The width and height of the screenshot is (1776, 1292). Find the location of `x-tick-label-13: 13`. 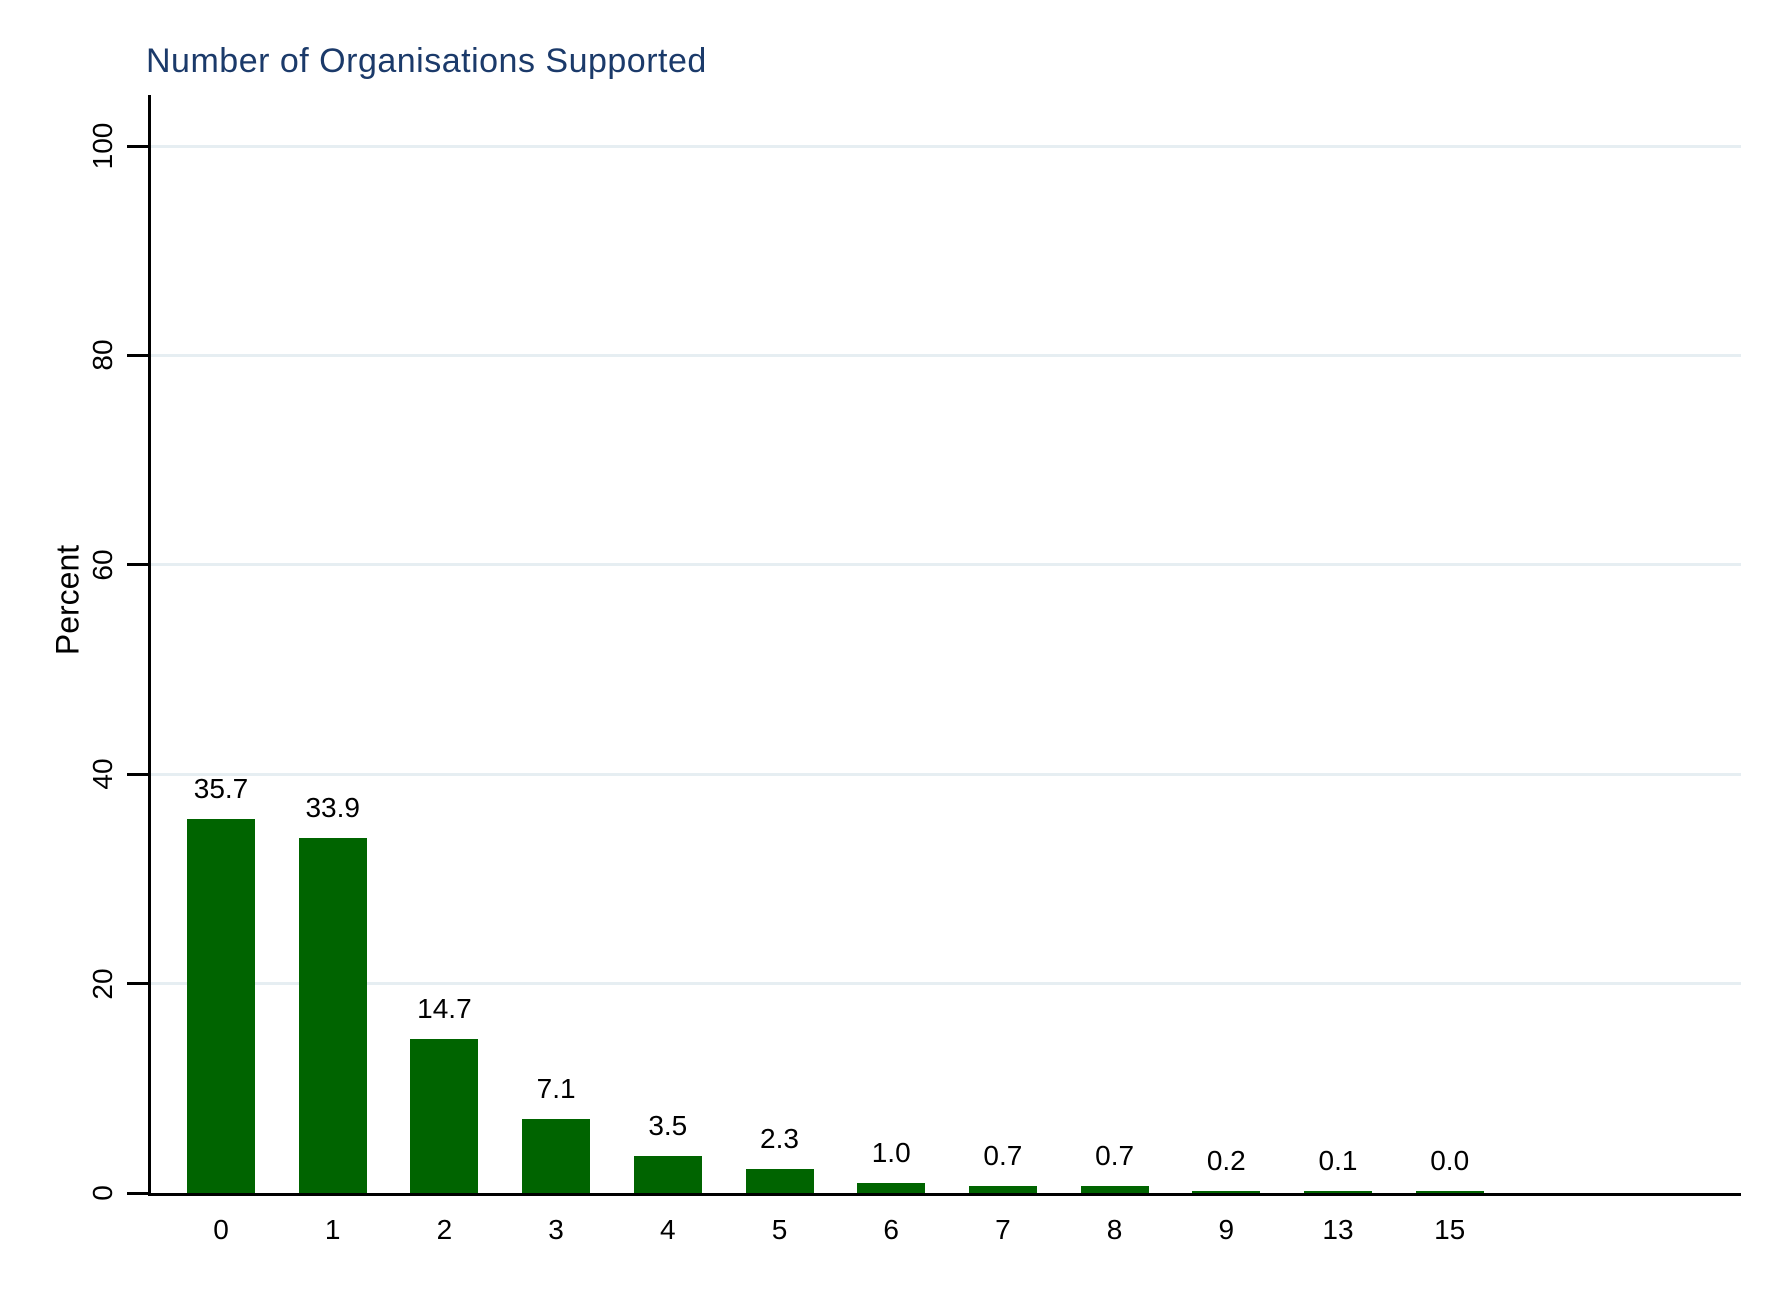

x-tick-label-13: 13 is located at coordinates (1338, 1229).